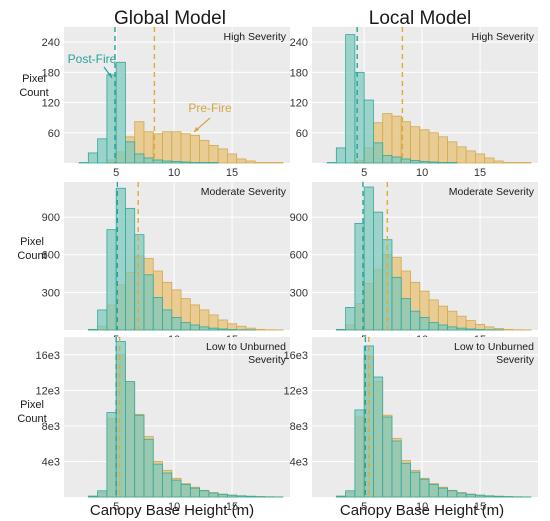 Image resolution: width=550 pixels, height=521 pixels. What do you see at coordinates (32, 242) in the screenshot?
I see `y-axis-label-row2-line1: Pixel` at bounding box center [32, 242].